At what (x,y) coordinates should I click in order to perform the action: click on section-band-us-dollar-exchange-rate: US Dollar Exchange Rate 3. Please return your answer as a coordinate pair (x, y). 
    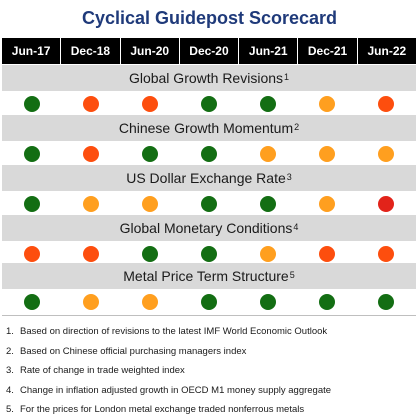
    Looking at the image, I should click on (209, 178).